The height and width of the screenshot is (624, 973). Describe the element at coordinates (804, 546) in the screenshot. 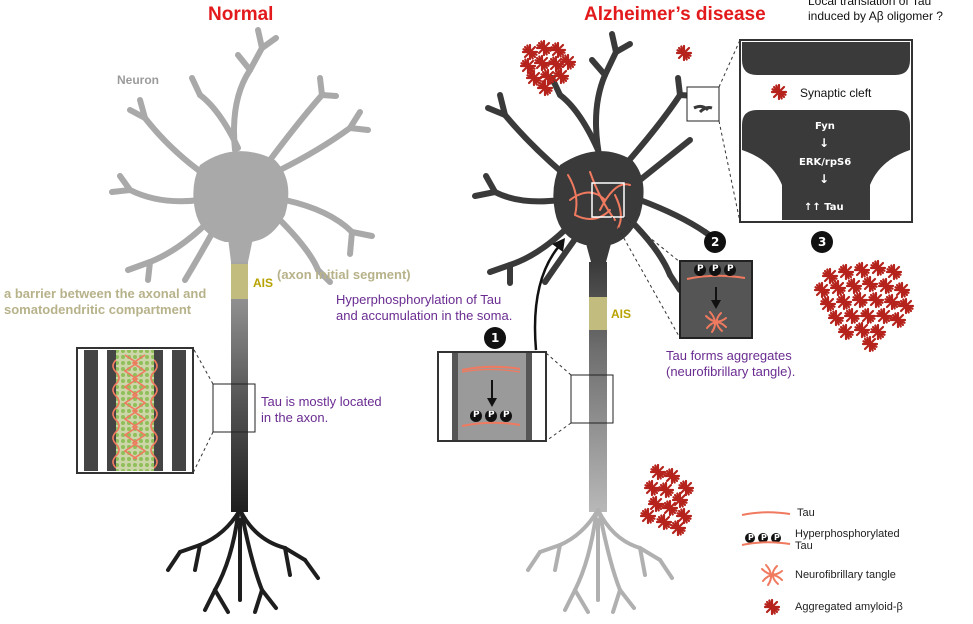

I see `legend-hyper-line2: Tau` at that location.